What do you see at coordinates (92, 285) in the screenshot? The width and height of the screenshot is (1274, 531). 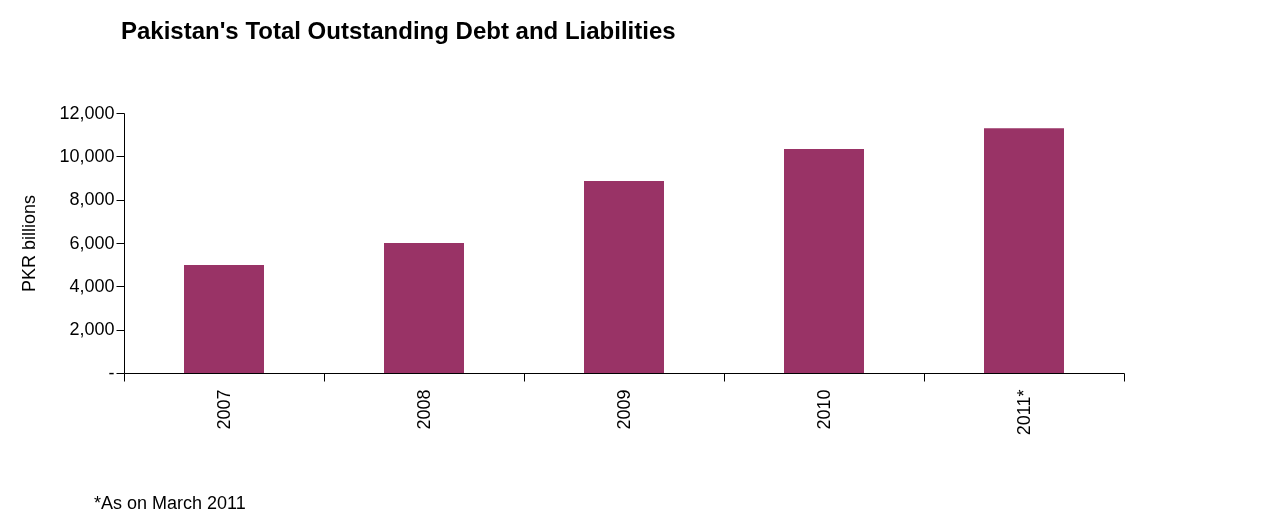 I see `y-tick-label: 4,000` at bounding box center [92, 285].